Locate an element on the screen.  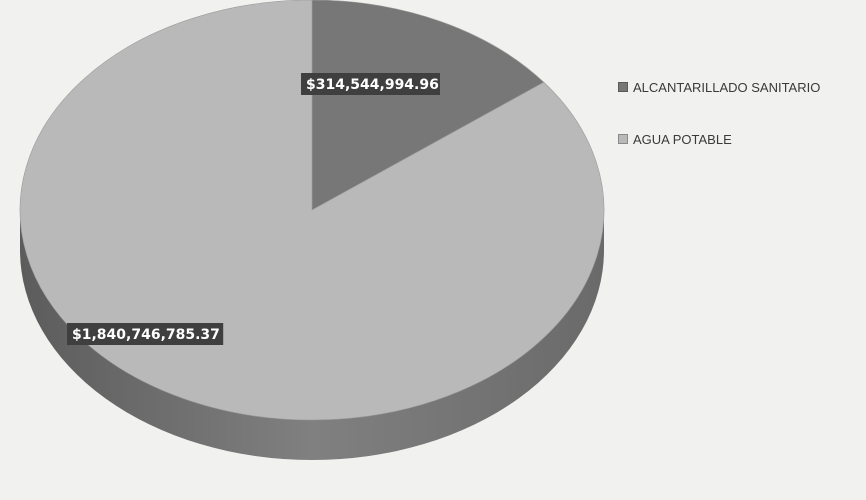
data-label-alcantarillado-box is located at coordinates (370, 84).